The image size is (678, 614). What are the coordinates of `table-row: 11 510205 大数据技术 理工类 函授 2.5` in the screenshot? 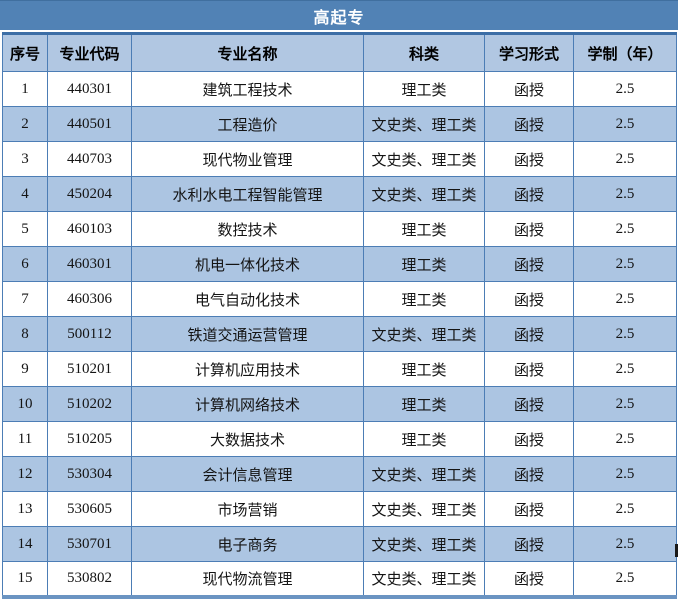 It's located at (339, 439).